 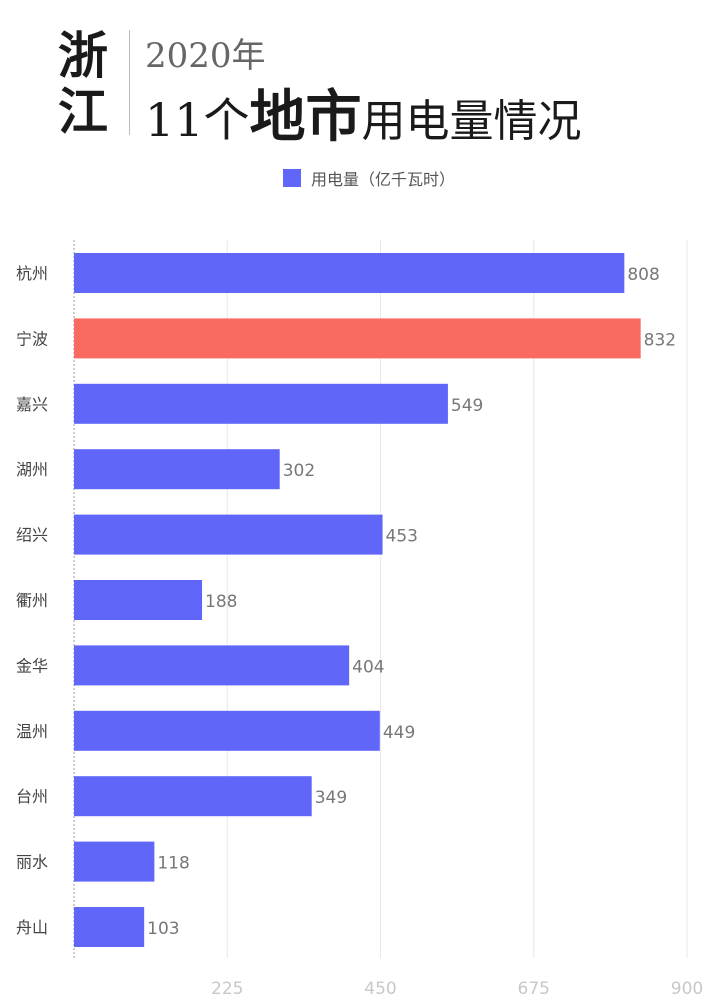 I want to click on legend: 用电量（亿千瓦时）, so click(x=369, y=178).